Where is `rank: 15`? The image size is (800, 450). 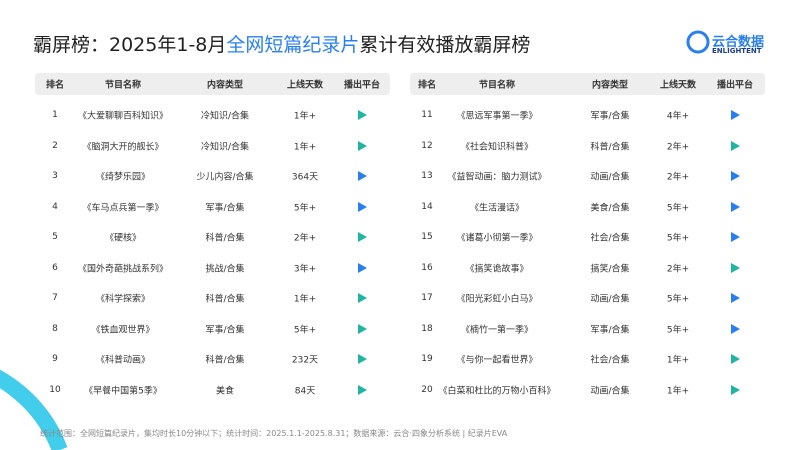 rank: 15 is located at coordinates (427, 237).